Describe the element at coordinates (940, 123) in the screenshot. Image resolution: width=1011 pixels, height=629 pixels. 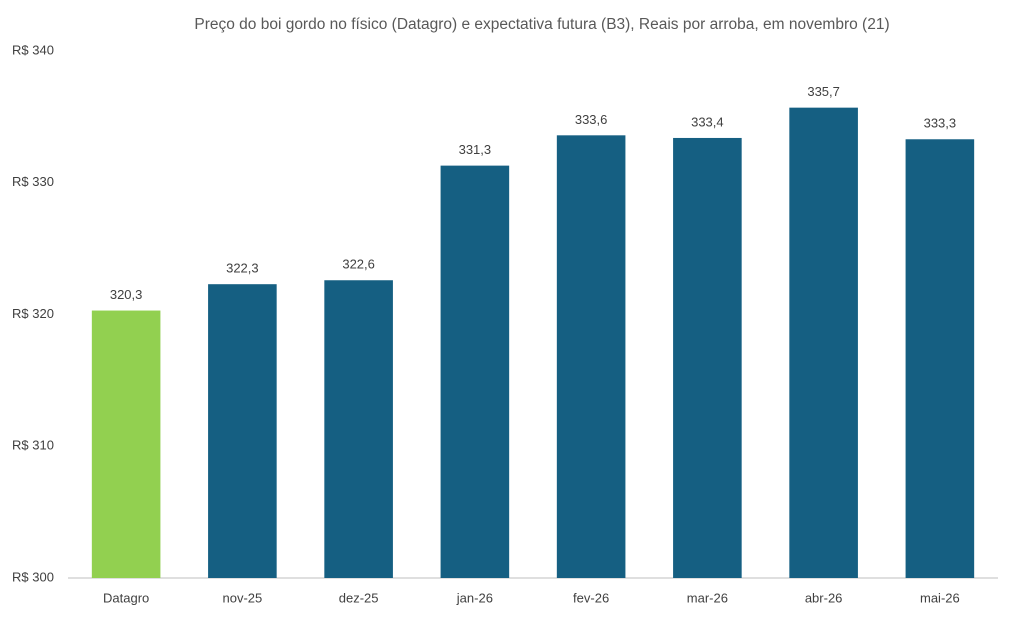
I see `data-label: 333,3` at that location.